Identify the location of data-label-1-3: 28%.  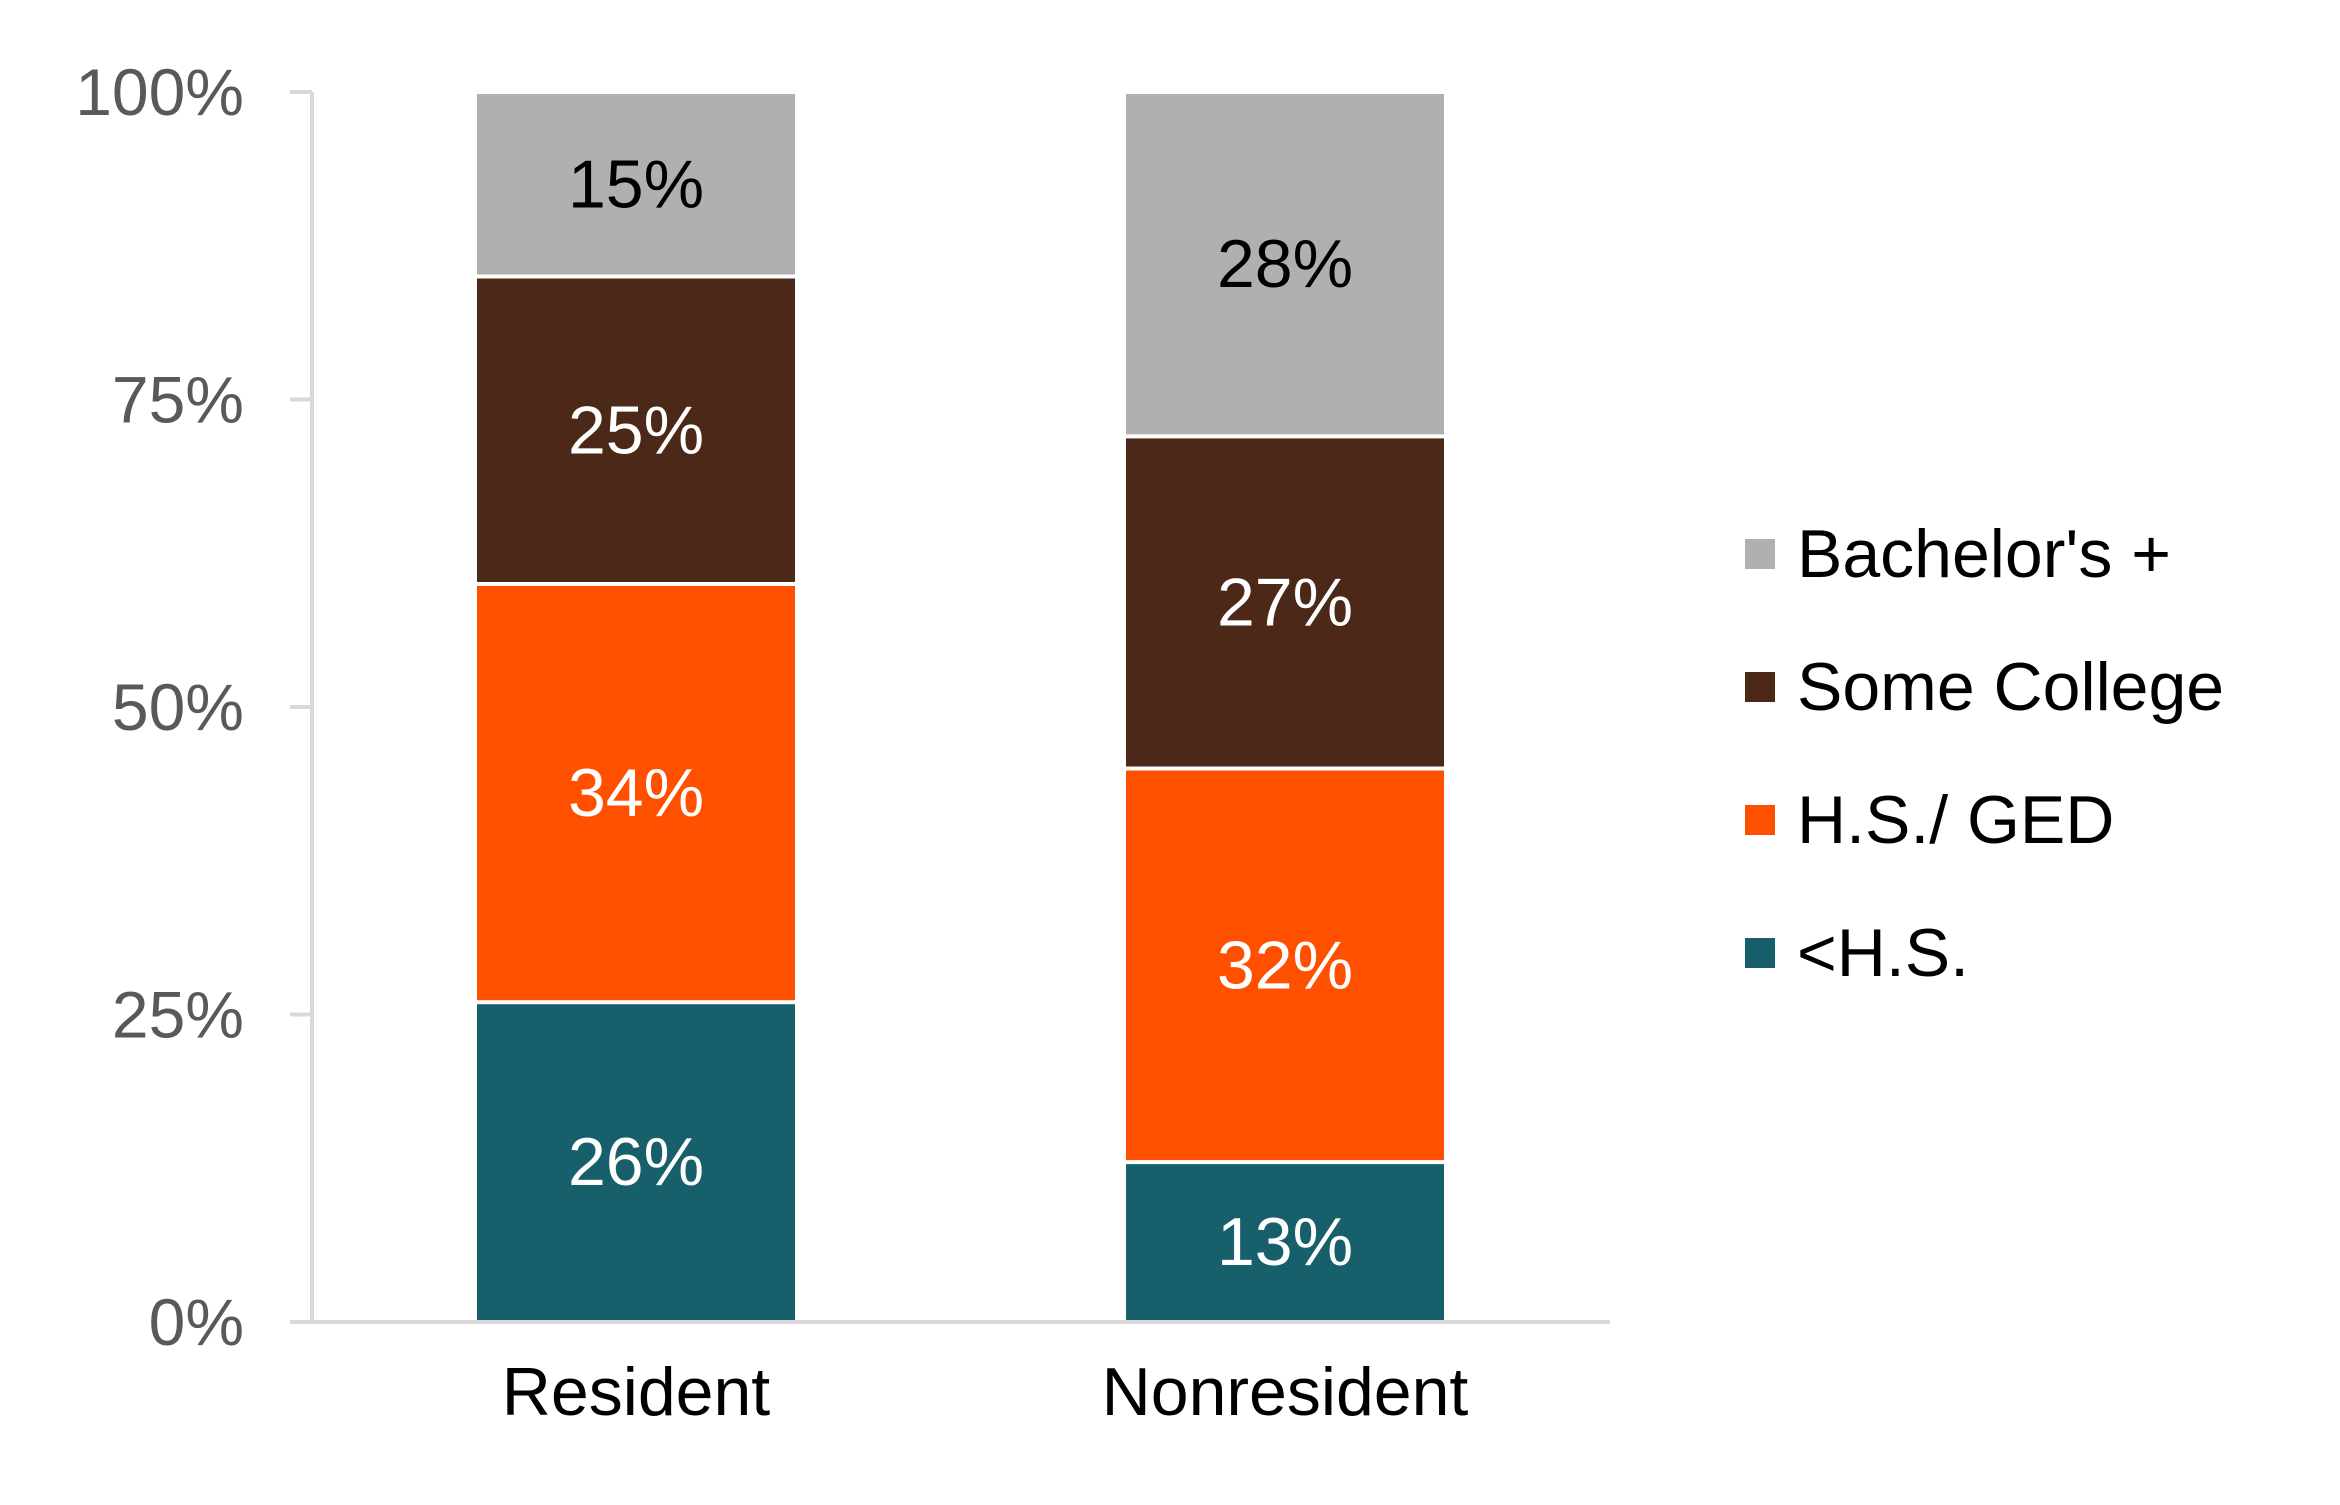
(1285, 264).